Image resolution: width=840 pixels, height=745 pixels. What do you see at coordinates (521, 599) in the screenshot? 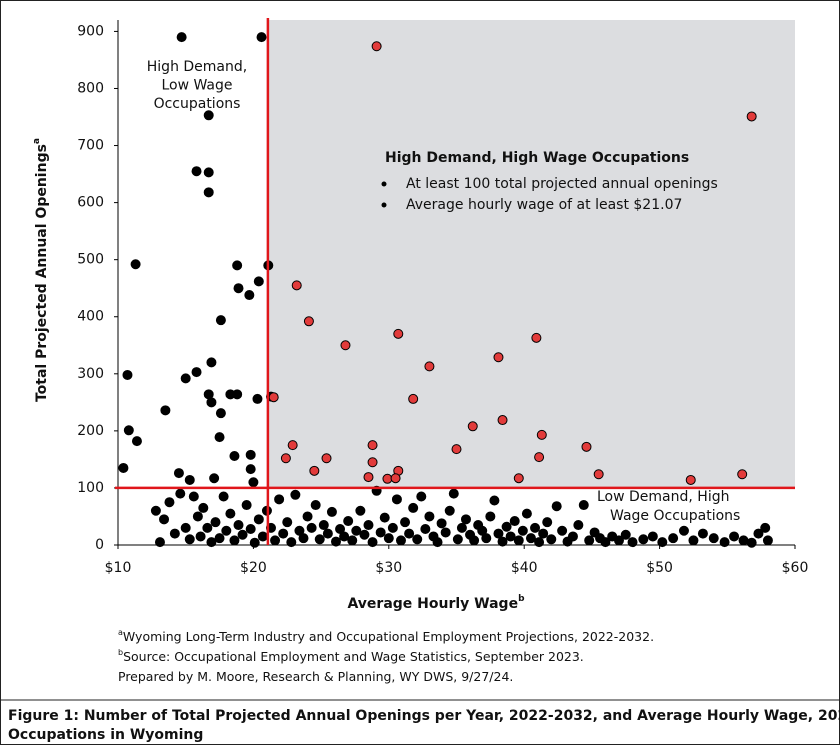
I see `x-axis-title-mark: b` at bounding box center [521, 599].